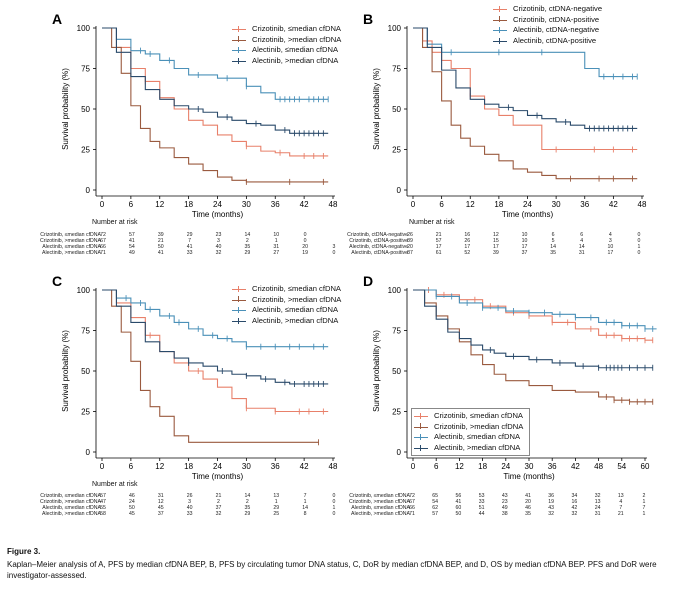  What do you see at coordinates (597, 508) in the screenshot?
I see `risk-count: 24` at bounding box center [597, 508].